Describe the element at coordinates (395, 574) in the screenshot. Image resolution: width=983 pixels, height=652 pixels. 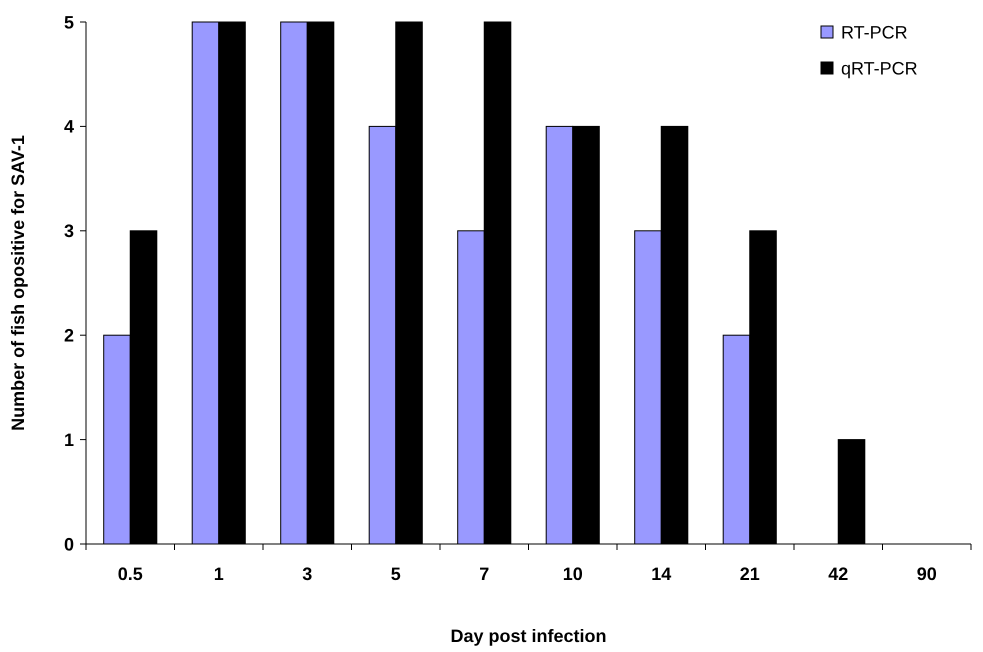
I see `x-tick-label: 5` at that location.